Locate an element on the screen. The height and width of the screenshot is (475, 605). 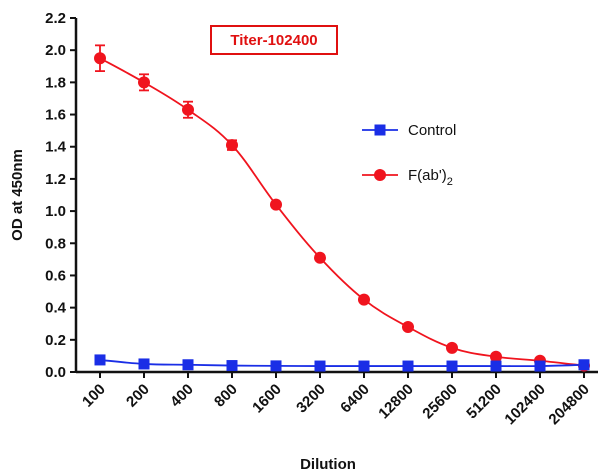
y-tick-label: 1.2 is located at coordinates (55, 179).